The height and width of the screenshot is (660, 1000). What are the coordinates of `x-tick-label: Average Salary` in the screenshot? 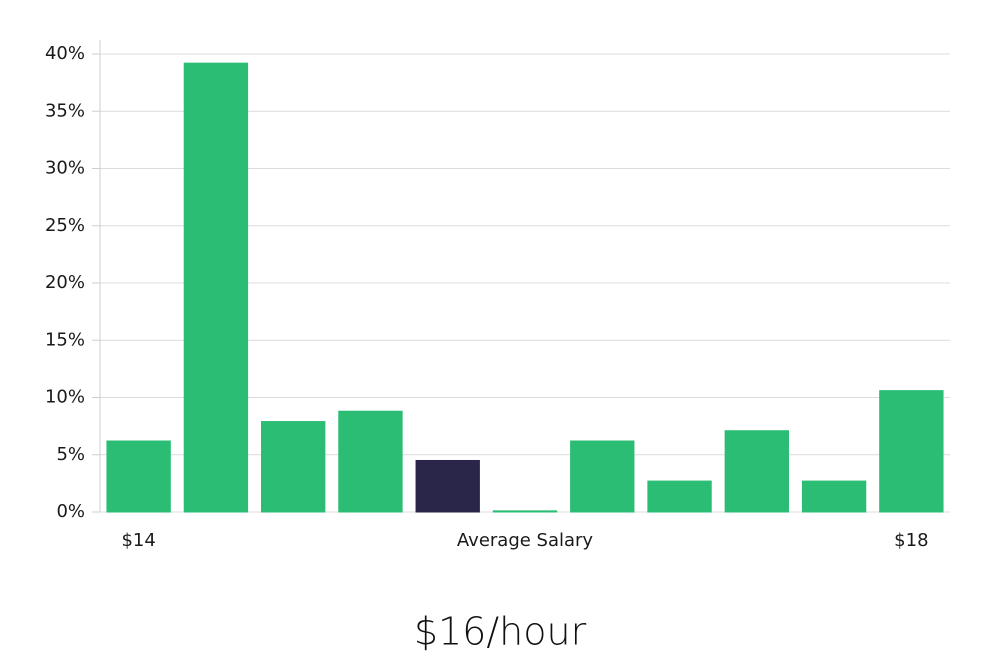 It's located at (525, 540).